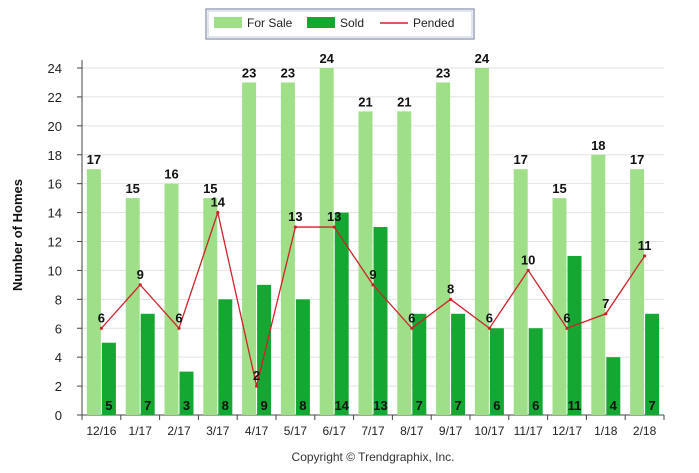  Describe the element at coordinates (218, 202) in the screenshot. I see `label-pended: 14` at that location.